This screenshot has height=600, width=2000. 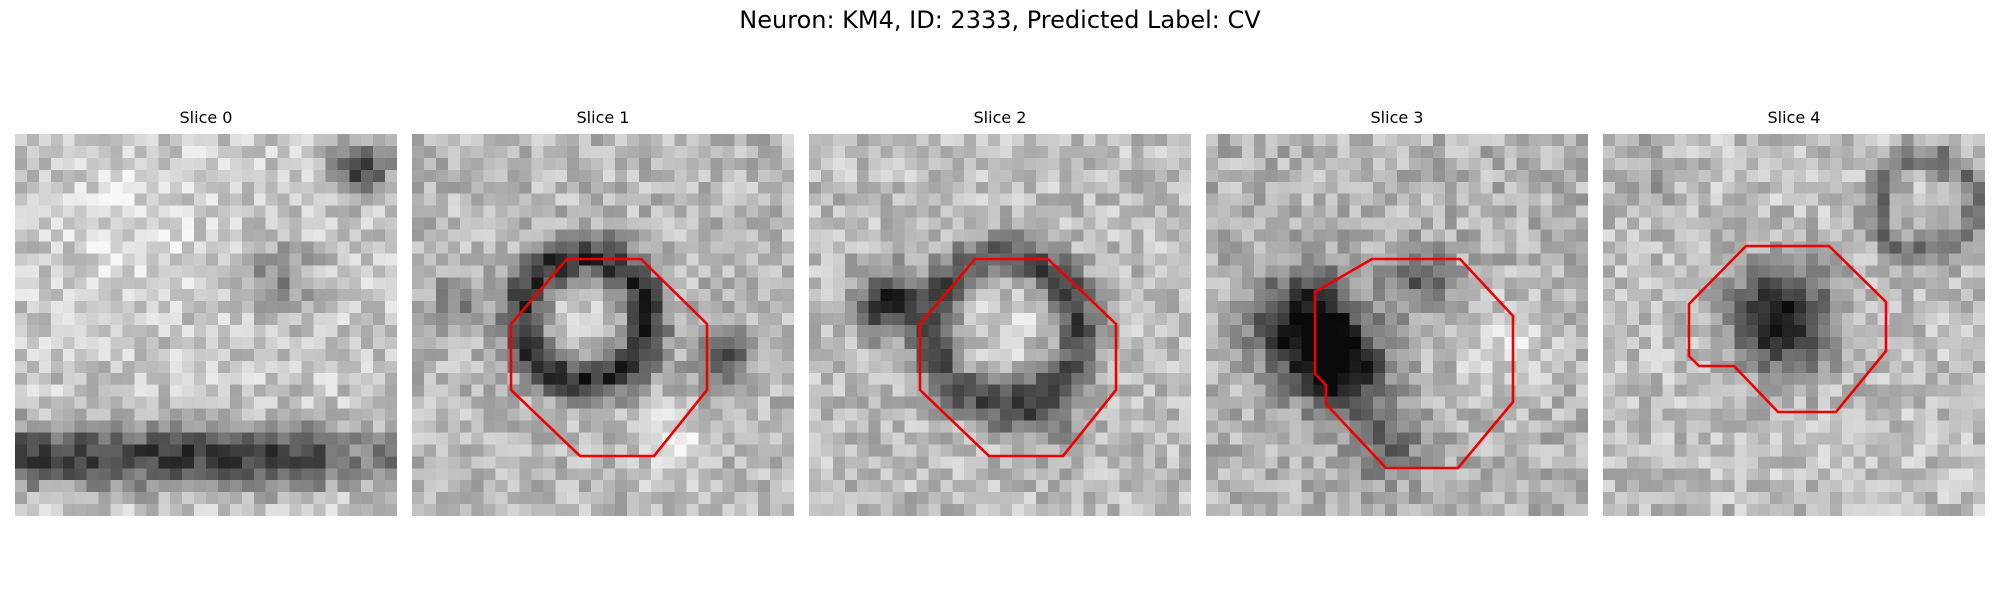 I want to click on slice-title-0: Slice 0, so click(x=206, y=117).